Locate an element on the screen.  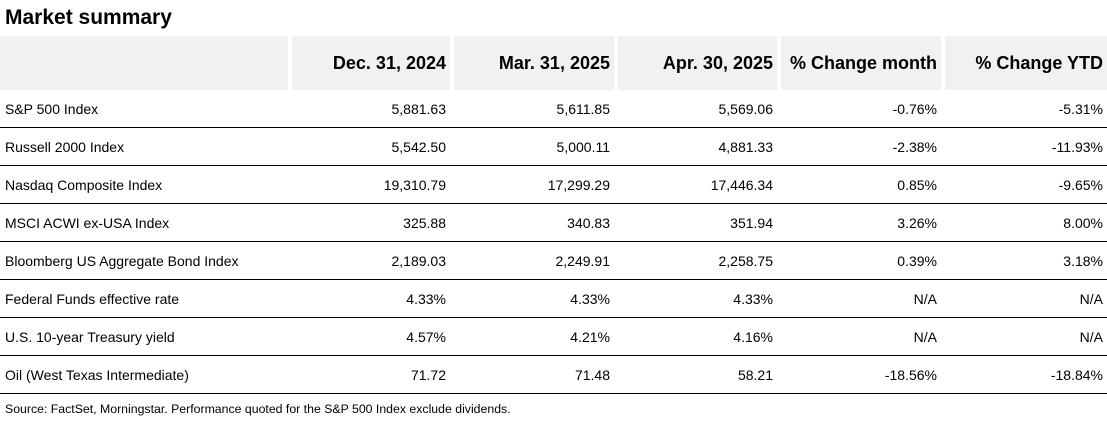
cell-value: 2,258.75 is located at coordinates (746, 260).